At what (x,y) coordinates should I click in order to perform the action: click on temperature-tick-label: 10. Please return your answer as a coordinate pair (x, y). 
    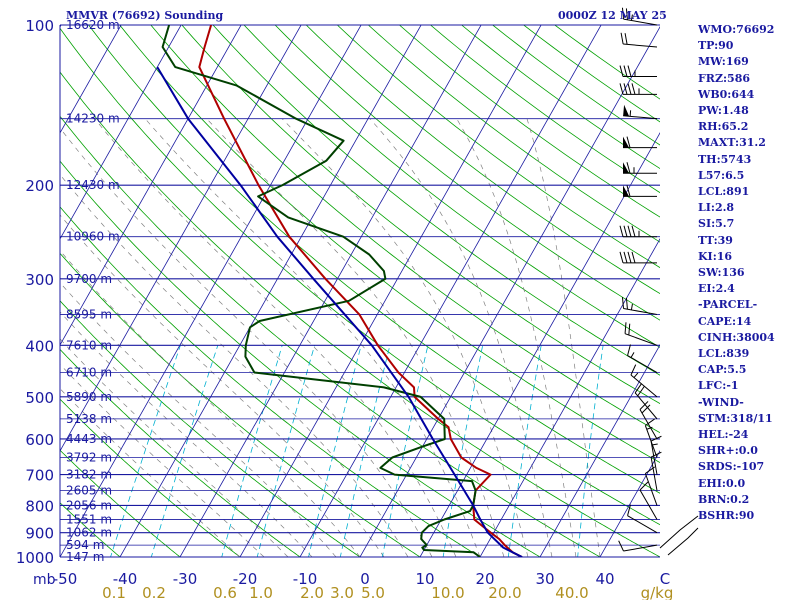
    Looking at the image, I should click on (424, 579).